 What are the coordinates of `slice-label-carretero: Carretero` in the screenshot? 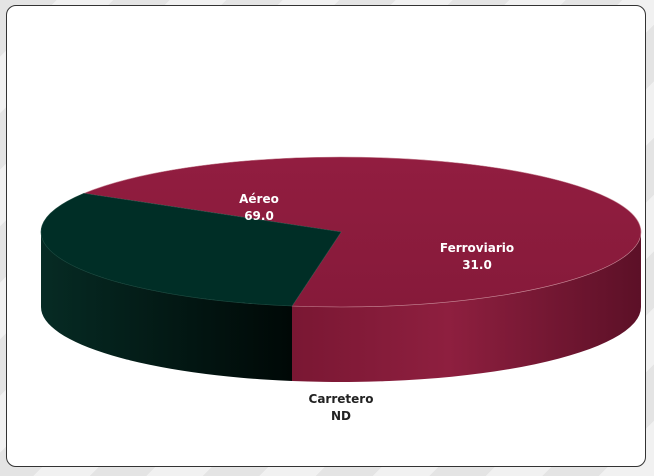 It's located at (341, 399).